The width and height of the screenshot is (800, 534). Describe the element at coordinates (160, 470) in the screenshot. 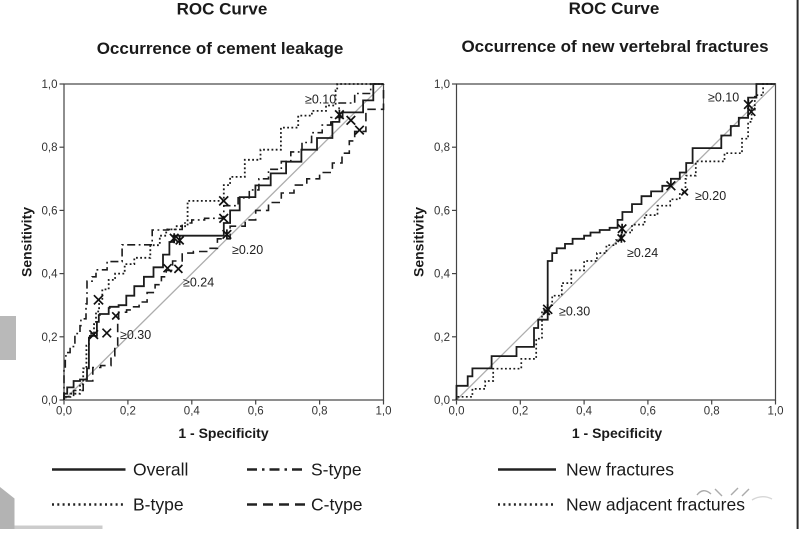

I see `svg-text: Overall` at that location.